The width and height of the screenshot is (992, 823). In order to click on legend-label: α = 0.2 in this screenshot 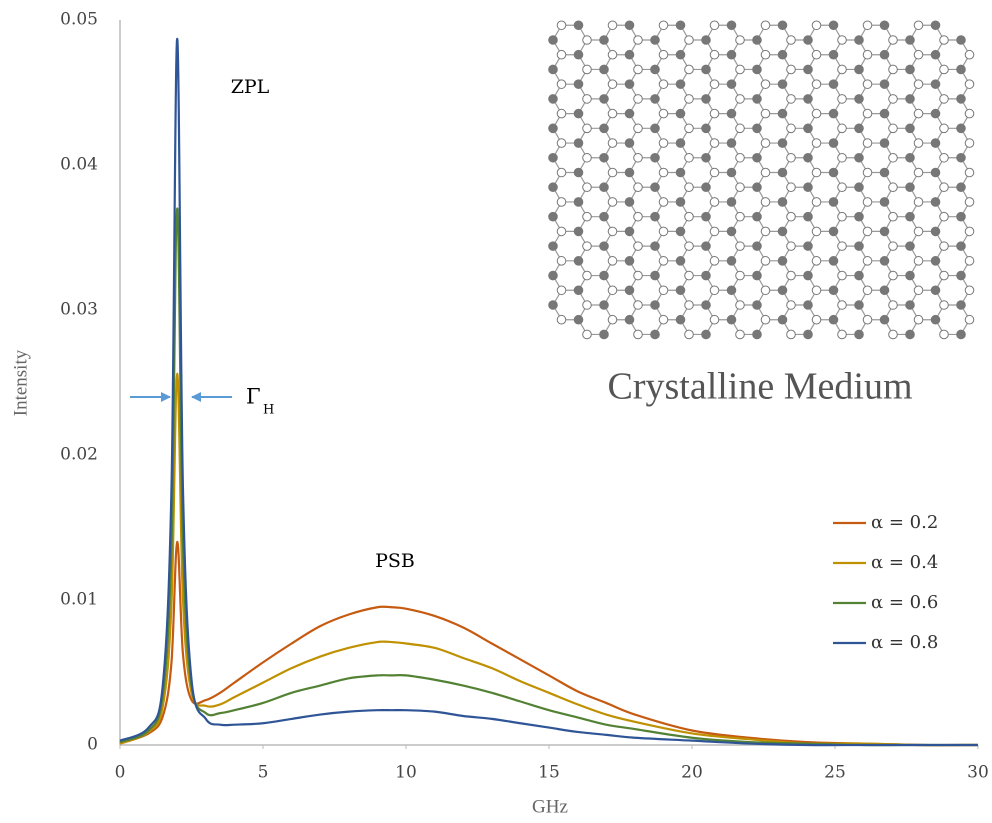, I will do `click(904, 522)`.